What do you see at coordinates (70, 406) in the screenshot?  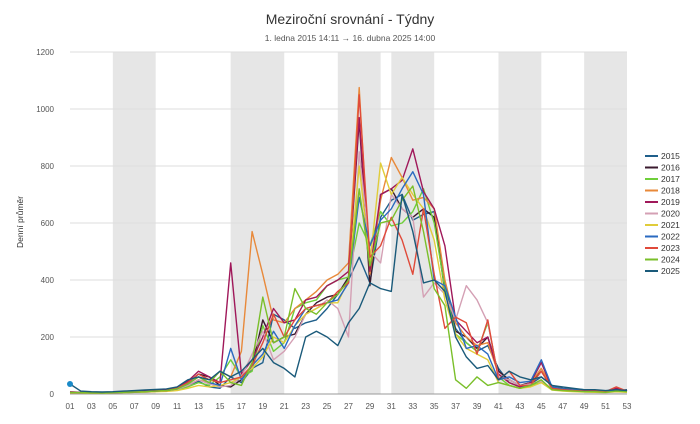 I see `x-tick-01: 01` at bounding box center [70, 406].